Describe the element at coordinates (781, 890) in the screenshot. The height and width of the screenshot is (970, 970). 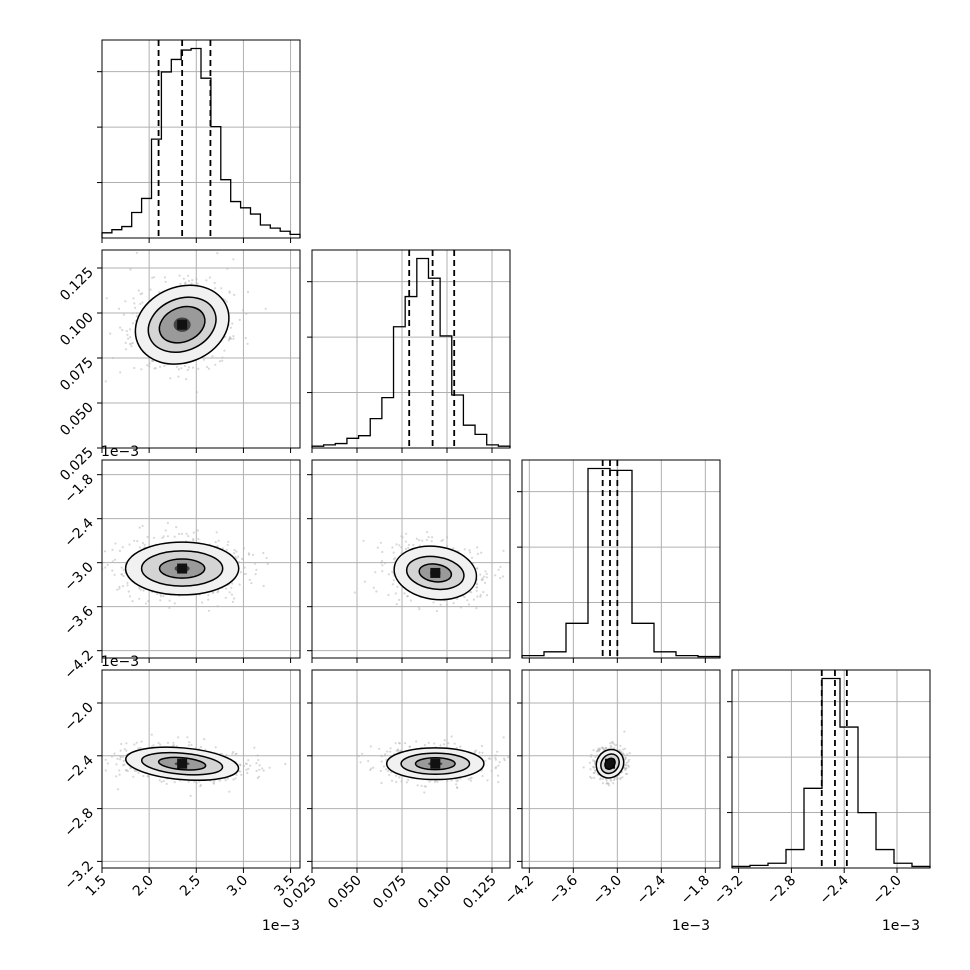
I see `x-tick-label: −2.8` at that location.